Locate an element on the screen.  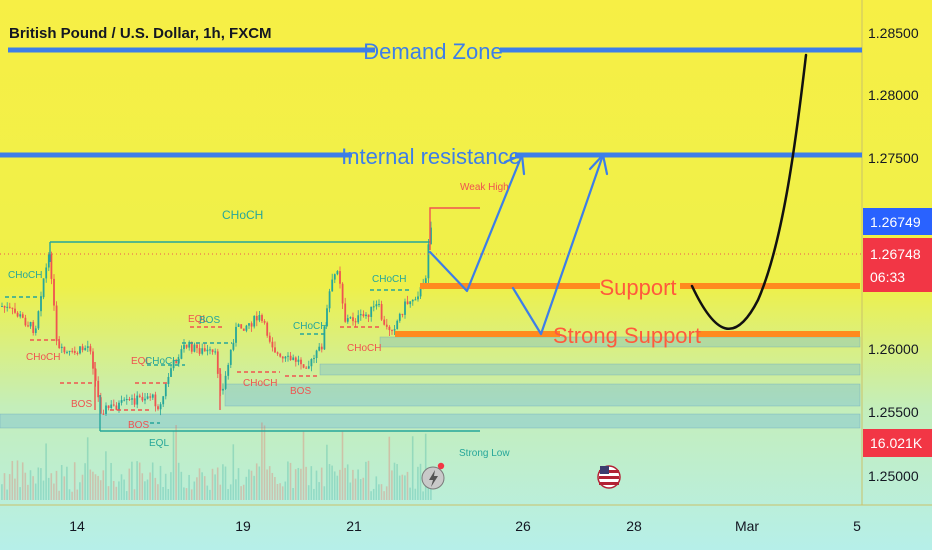
chart-title: British Pound / U.S. Dollar, 1h, FXCM is located at coordinates (140, 33).